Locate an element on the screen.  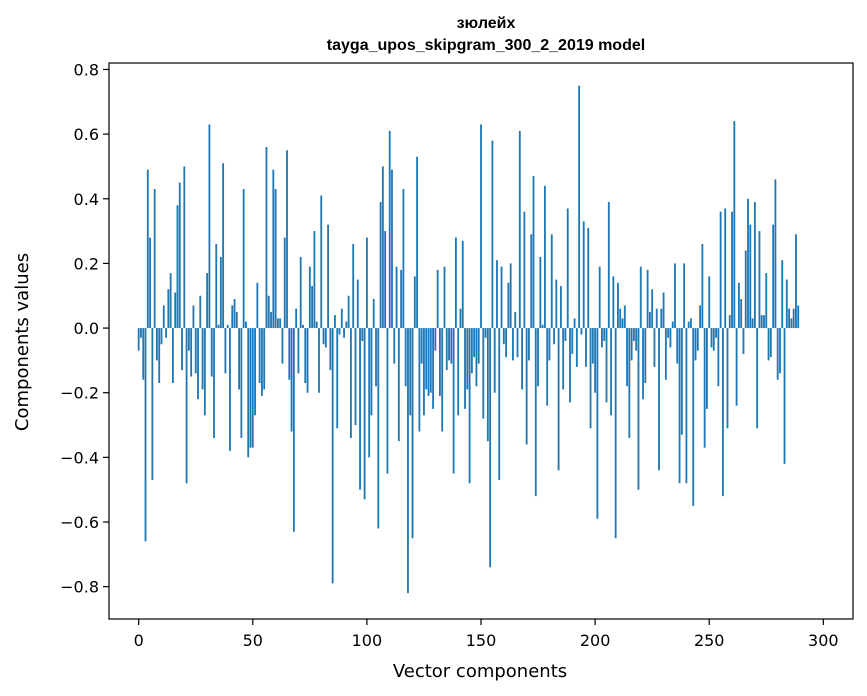
y-tick-label: −0.2 is located at coordinates (79, 393).